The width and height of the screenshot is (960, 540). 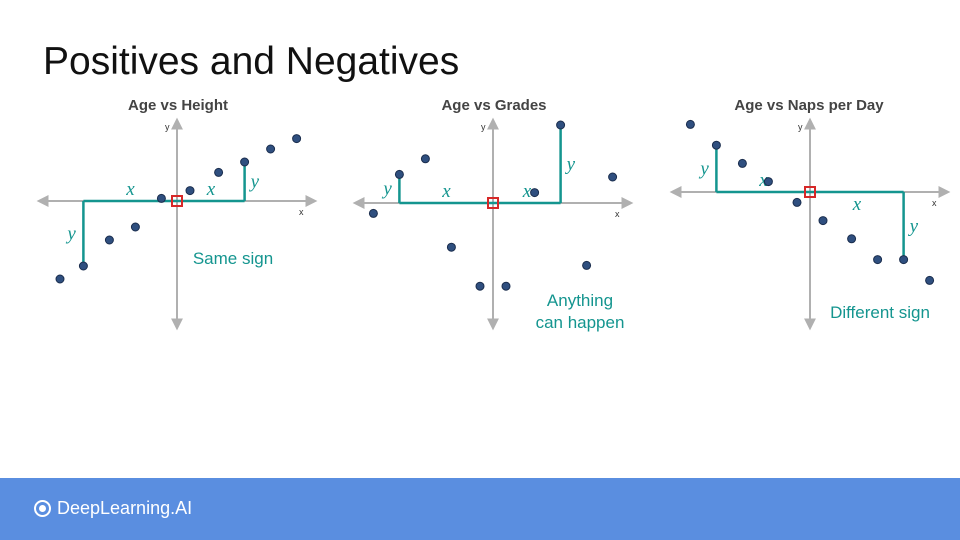 I want to click on brand-name: DeepLearning.AI, so click(x=125, y=508).